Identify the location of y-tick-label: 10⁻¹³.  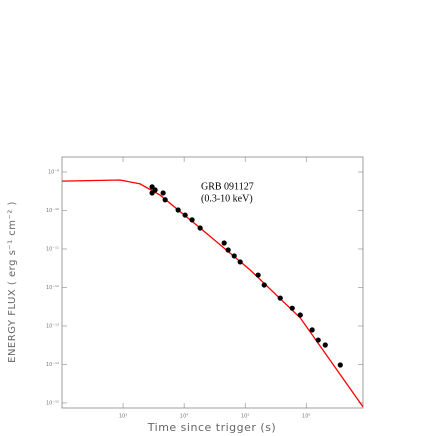
(52, 326).